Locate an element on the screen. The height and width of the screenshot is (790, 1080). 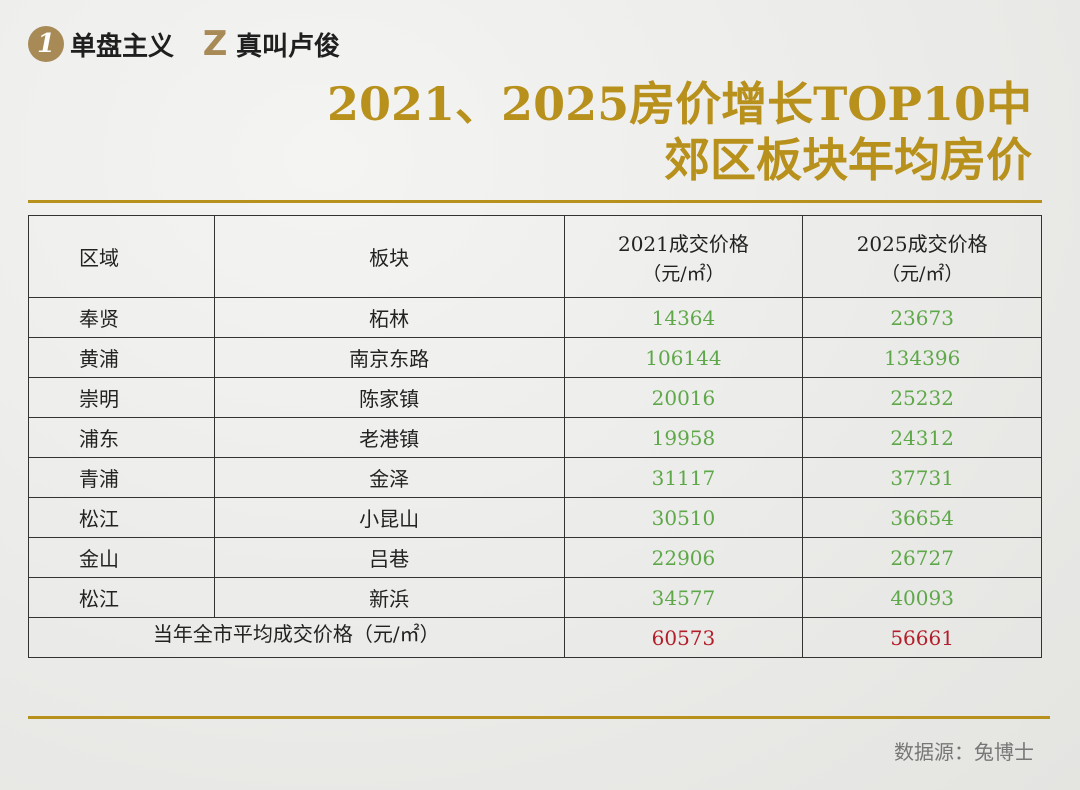
cell-block: 陈家镇 is located at coordinates (389, 397).